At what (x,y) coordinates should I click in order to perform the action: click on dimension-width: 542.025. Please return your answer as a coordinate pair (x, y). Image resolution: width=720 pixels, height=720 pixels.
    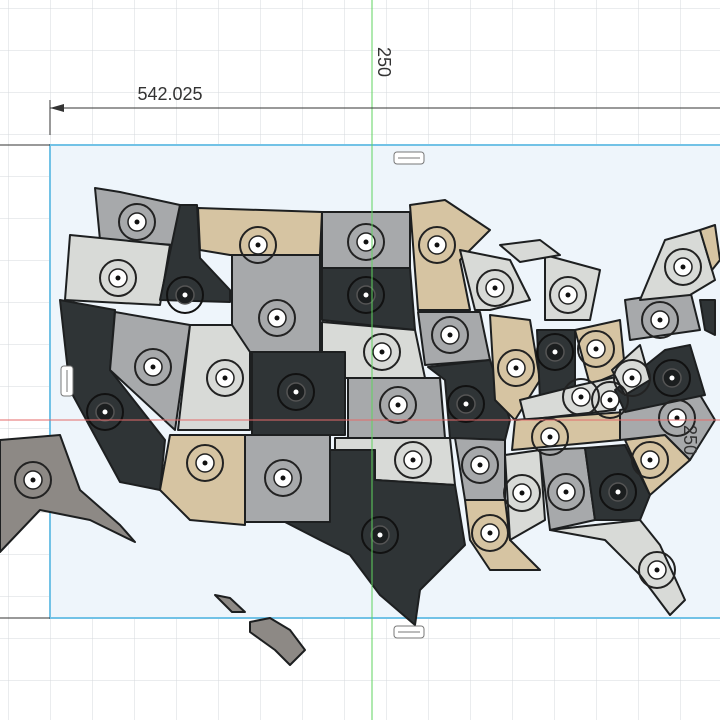
    Looking at the image, I should click on (384, 109).